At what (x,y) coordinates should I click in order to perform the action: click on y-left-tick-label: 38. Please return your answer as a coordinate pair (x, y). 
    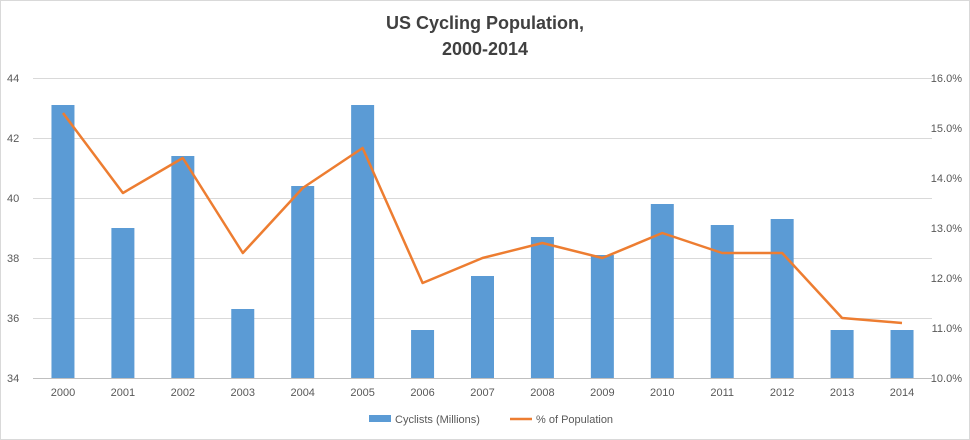
    Looking at the image, I should click on (13, 259).